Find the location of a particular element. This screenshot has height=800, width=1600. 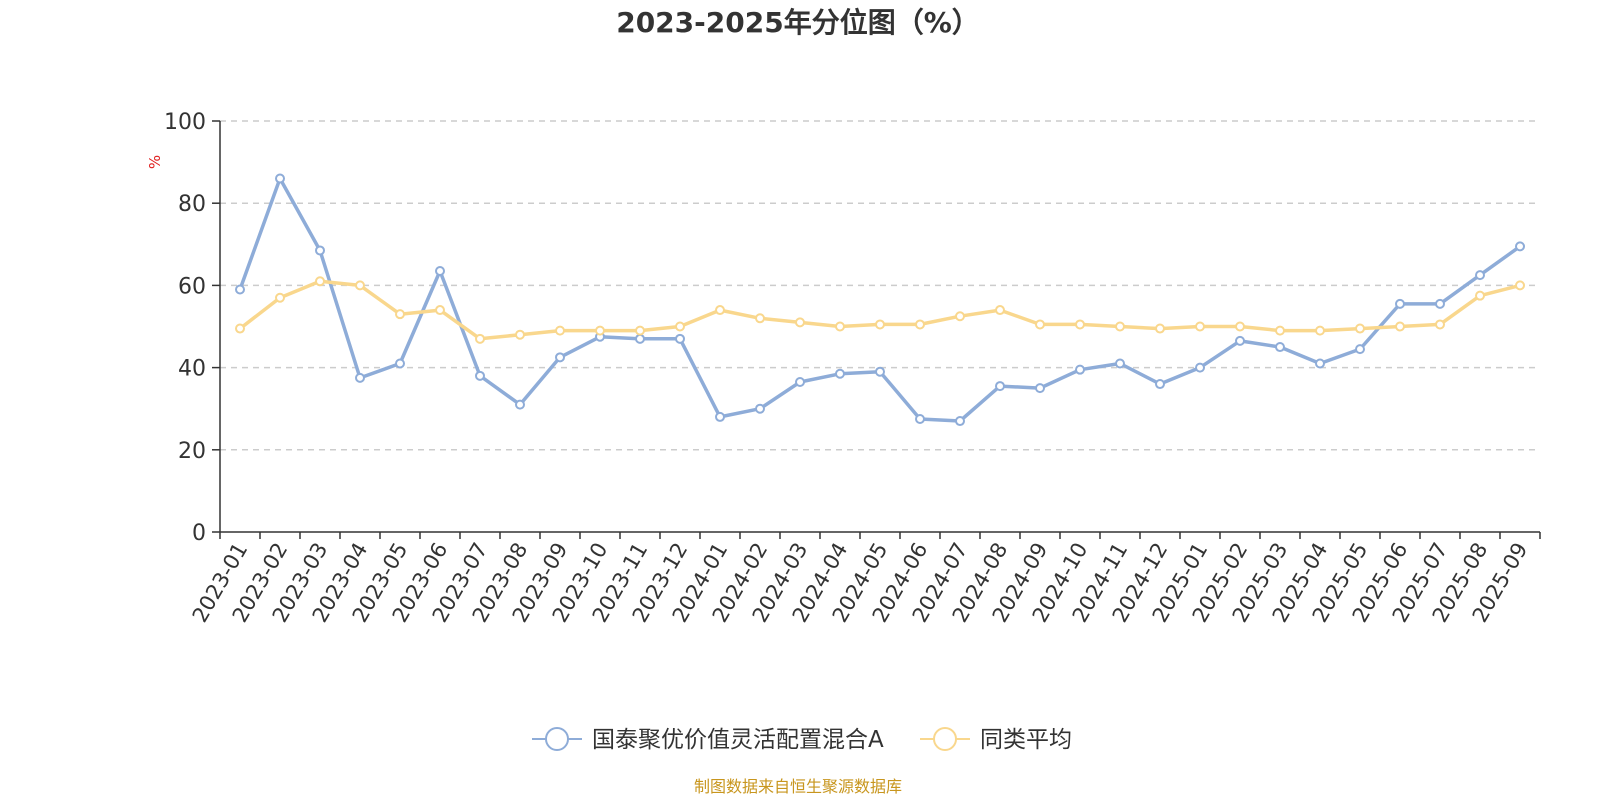

chart-title: 2023-2025年分位图（%） is located at coordinates (798, 22).